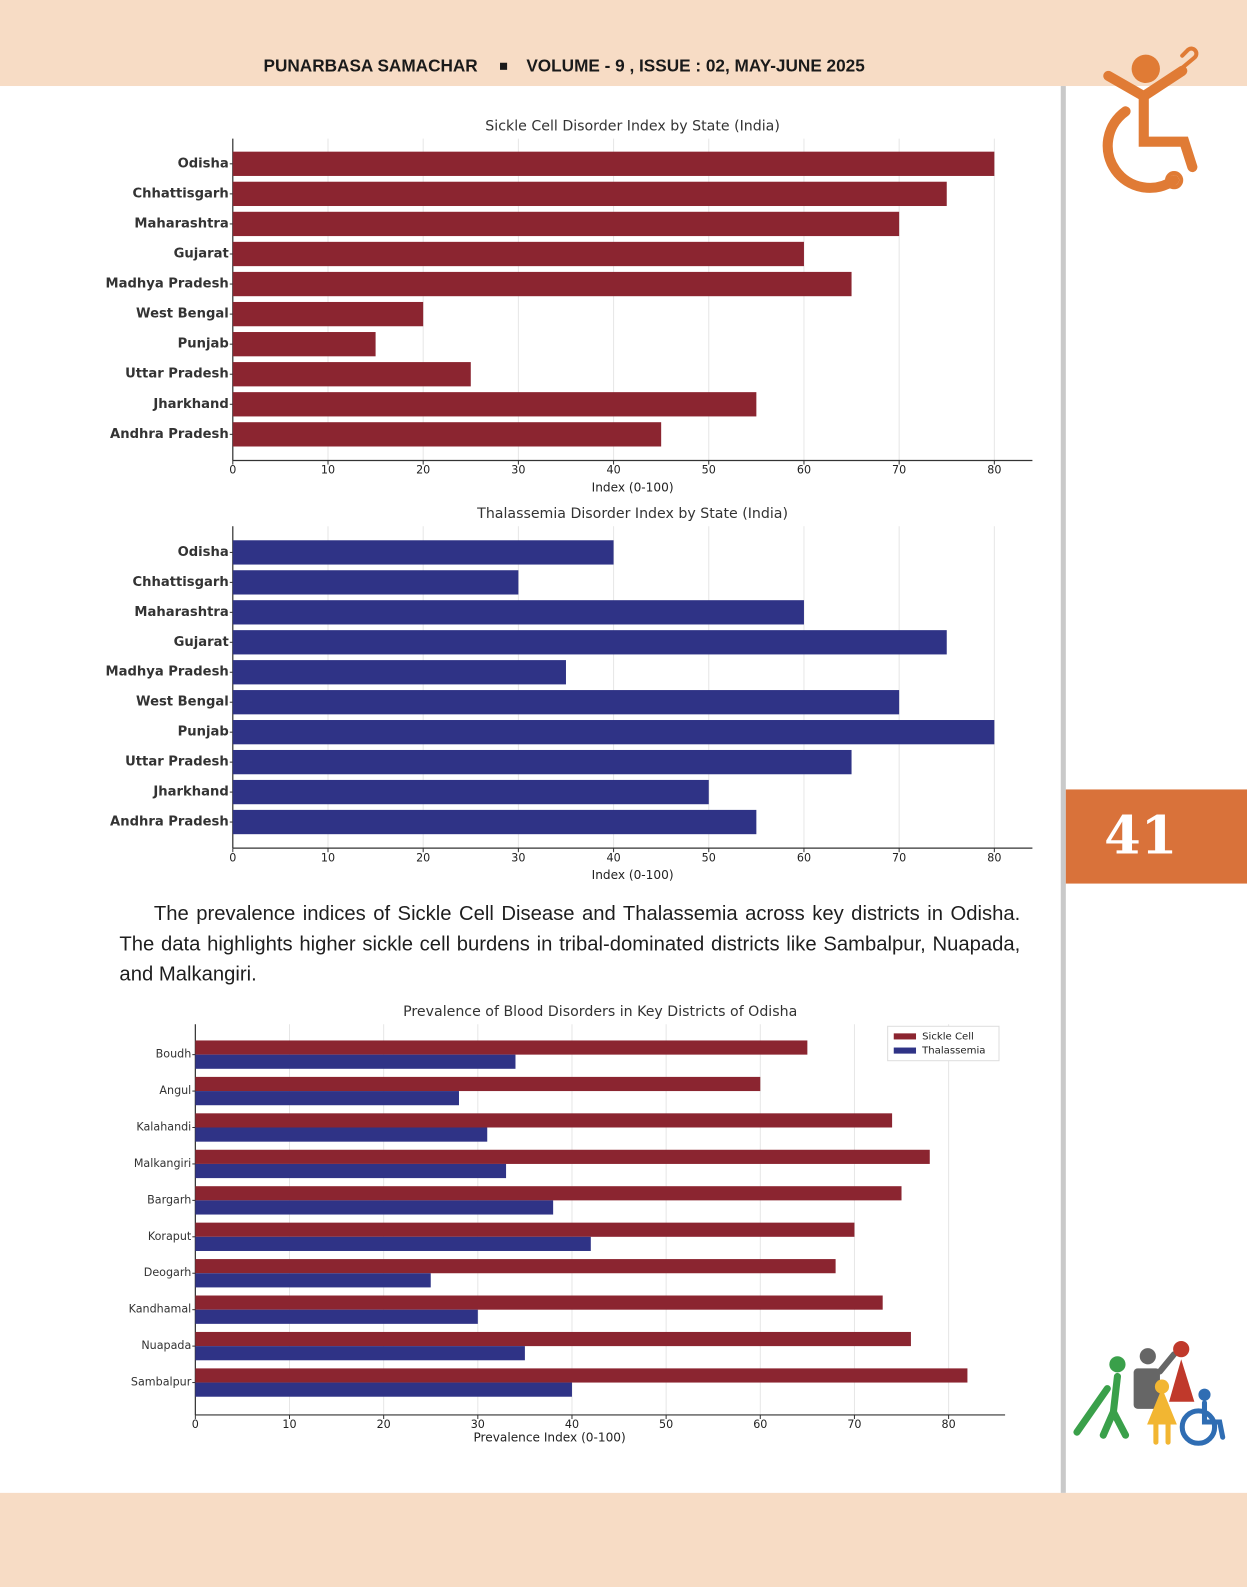  I want to click on wheelchair-logo, so click(1150, 119).